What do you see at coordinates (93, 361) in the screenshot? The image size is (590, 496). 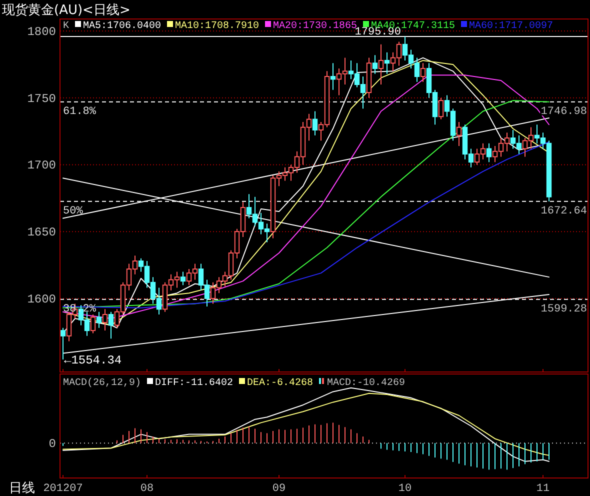 I see `annotation: ←1554.34` at bounding box center [93, 361].